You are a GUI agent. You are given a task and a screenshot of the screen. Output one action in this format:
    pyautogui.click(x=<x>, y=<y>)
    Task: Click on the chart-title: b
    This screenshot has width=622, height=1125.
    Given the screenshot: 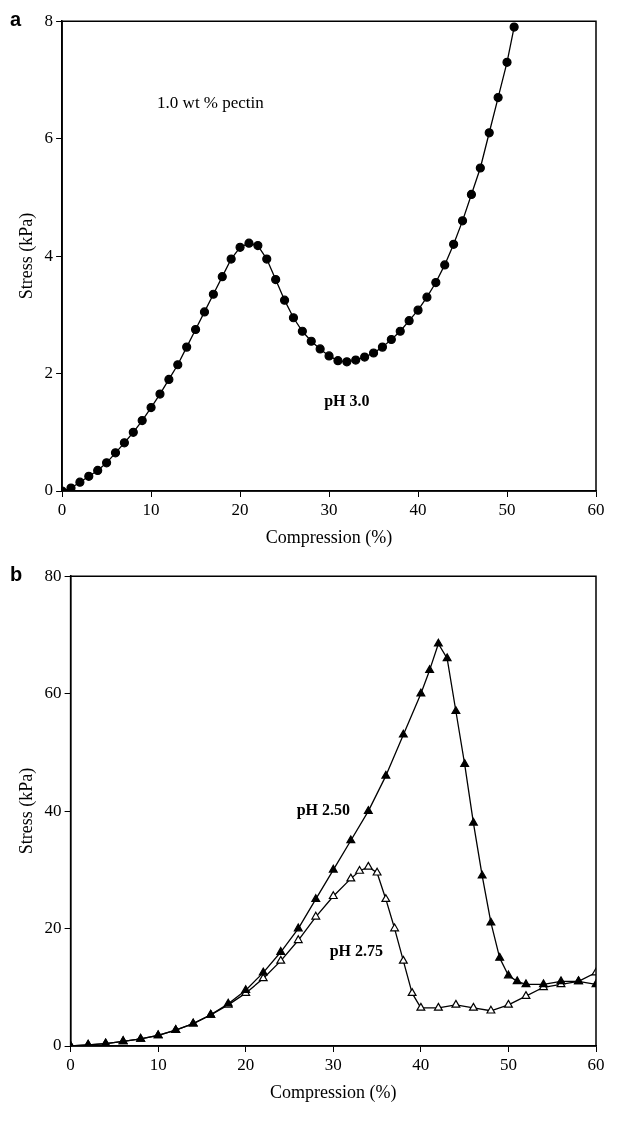 What is the action you would take?
    pyautogui.click(x=16, y=573)
    